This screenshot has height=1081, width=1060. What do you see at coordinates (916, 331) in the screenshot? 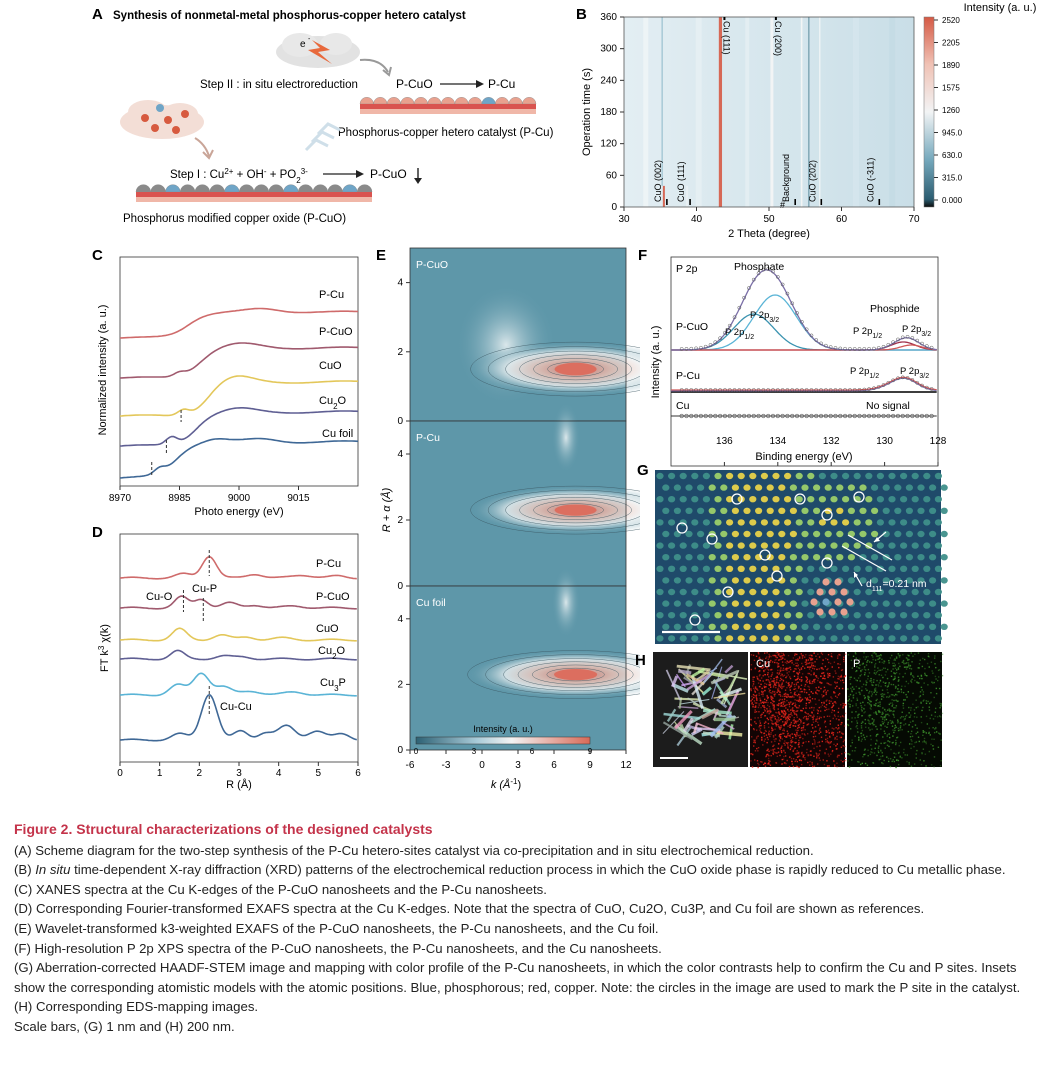
I see `f-label-4: P 2p3/2` at bounding box center [916, 331].